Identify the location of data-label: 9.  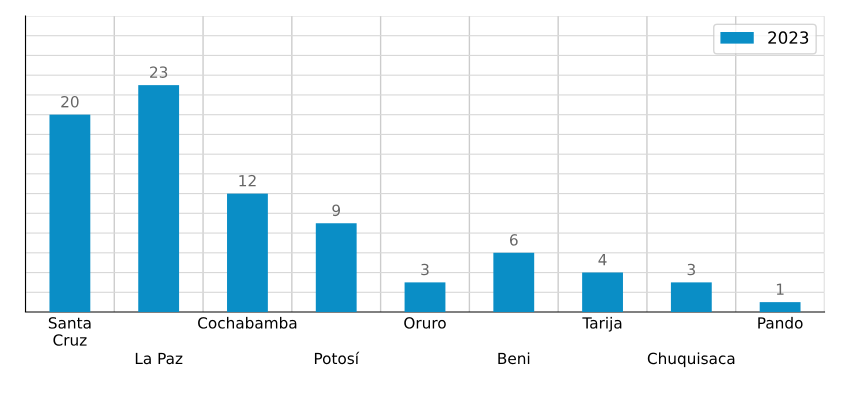
(336, 210).